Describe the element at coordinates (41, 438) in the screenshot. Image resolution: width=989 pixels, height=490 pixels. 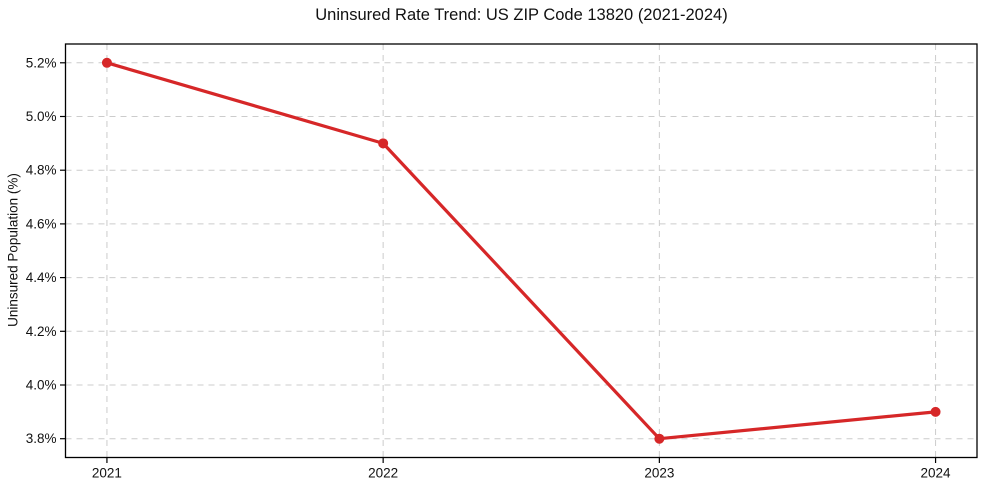
I see `y-tick-label: 3.8%` at that location.